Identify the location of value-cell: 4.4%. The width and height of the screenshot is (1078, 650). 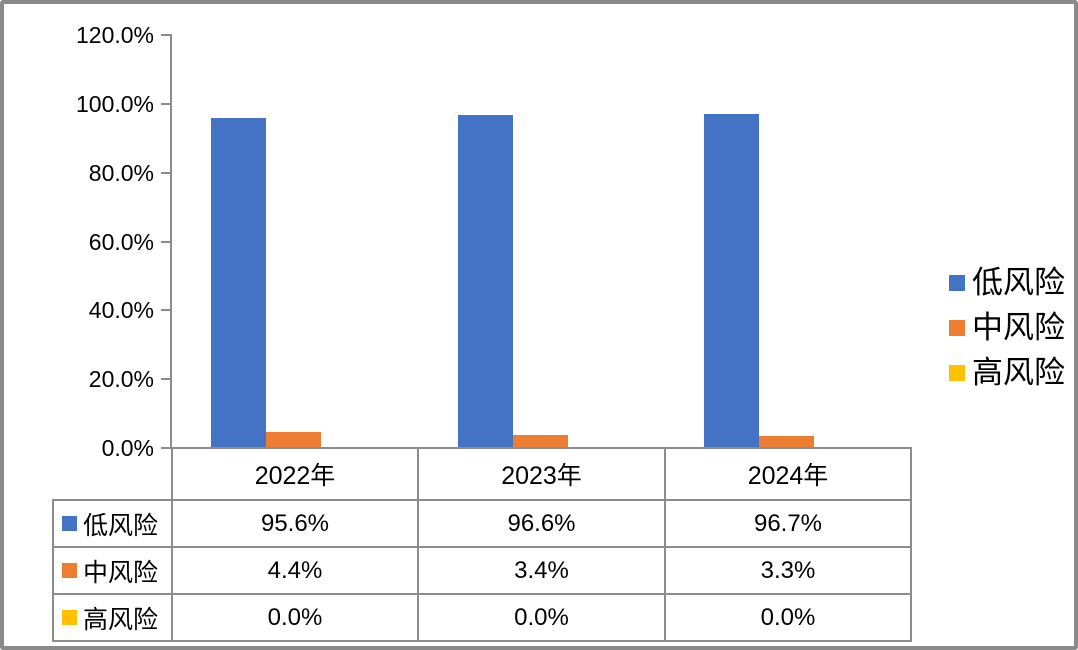
(295, 570).